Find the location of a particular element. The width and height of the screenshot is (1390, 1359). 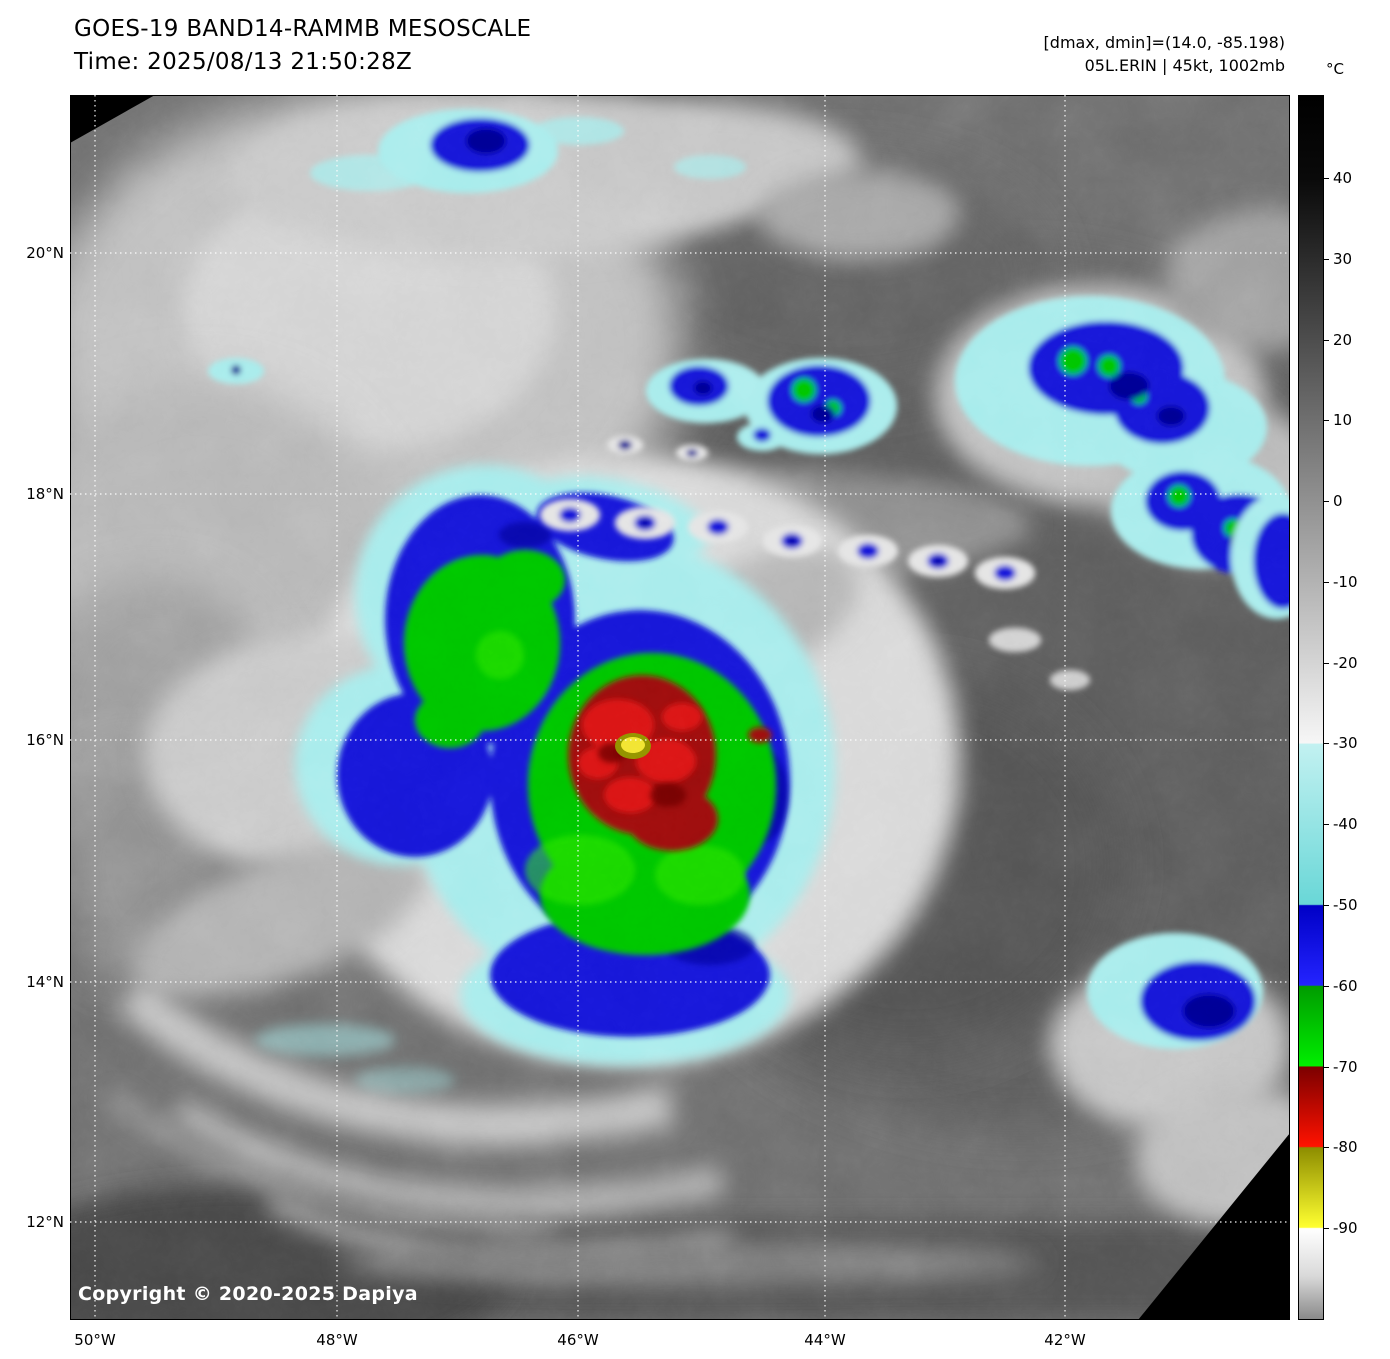

colorbar-tick-label: 40 is located at coordinates (1343, 178).